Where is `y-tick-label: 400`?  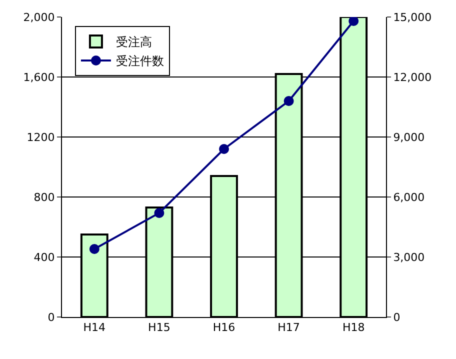 y-tick-label: 400 is located at coordinates (44, 257).